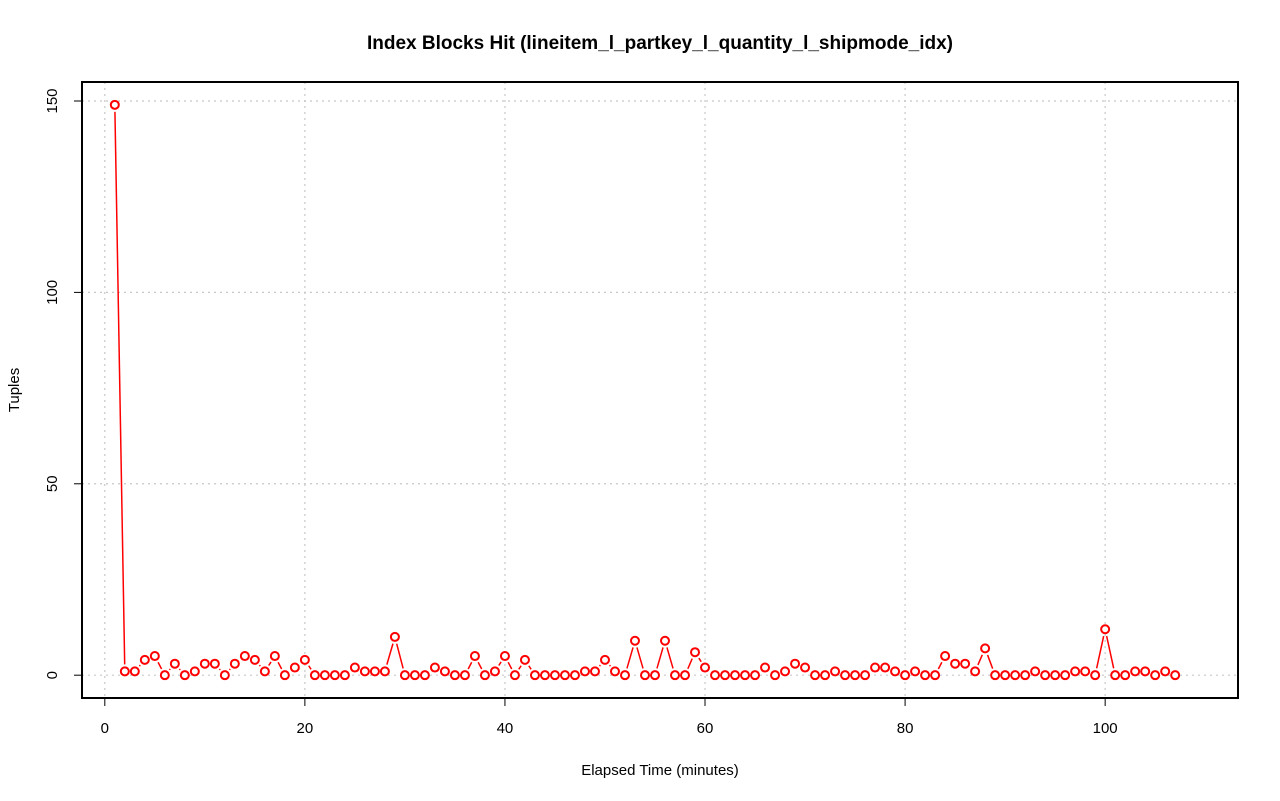 This screenshot has height=801, width=1280. Describe the element at coordinates (705, 728) in the screenshot. I see `x-tick-label: 60` at that location.